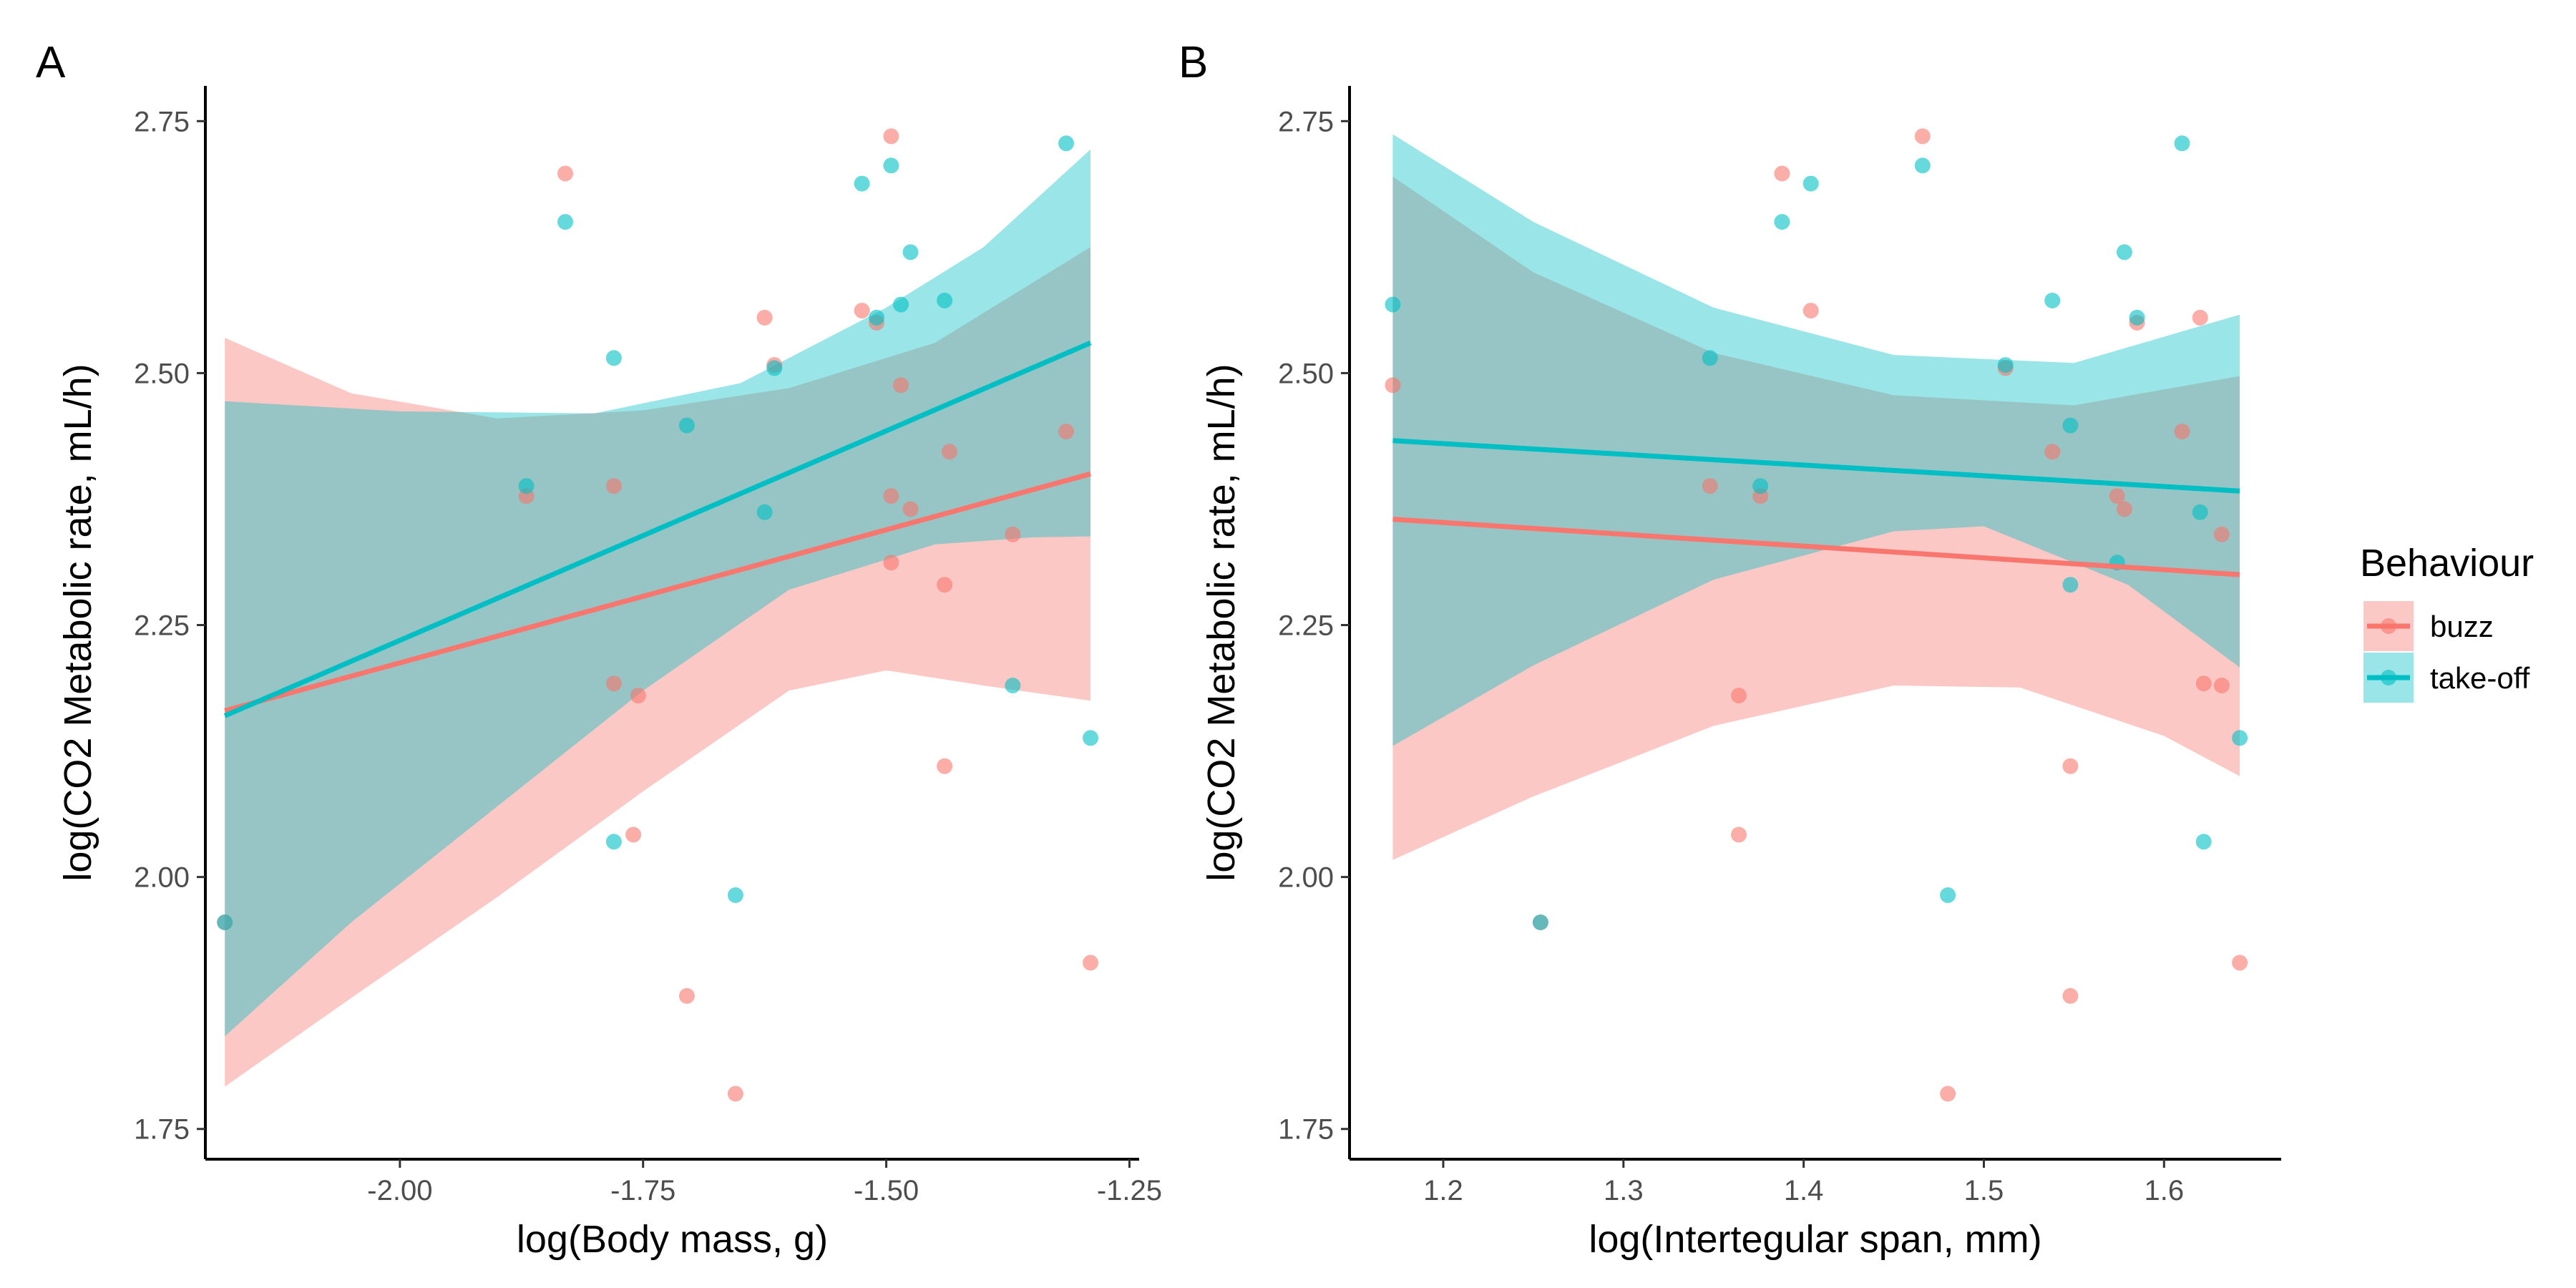 The width and height of the screenshot is (2576, 1288). What do you see at coordinates (1804, 1190) in the screenshot?
I see `x-tick-label: 1.4` at bounding box center [1804, 1190].